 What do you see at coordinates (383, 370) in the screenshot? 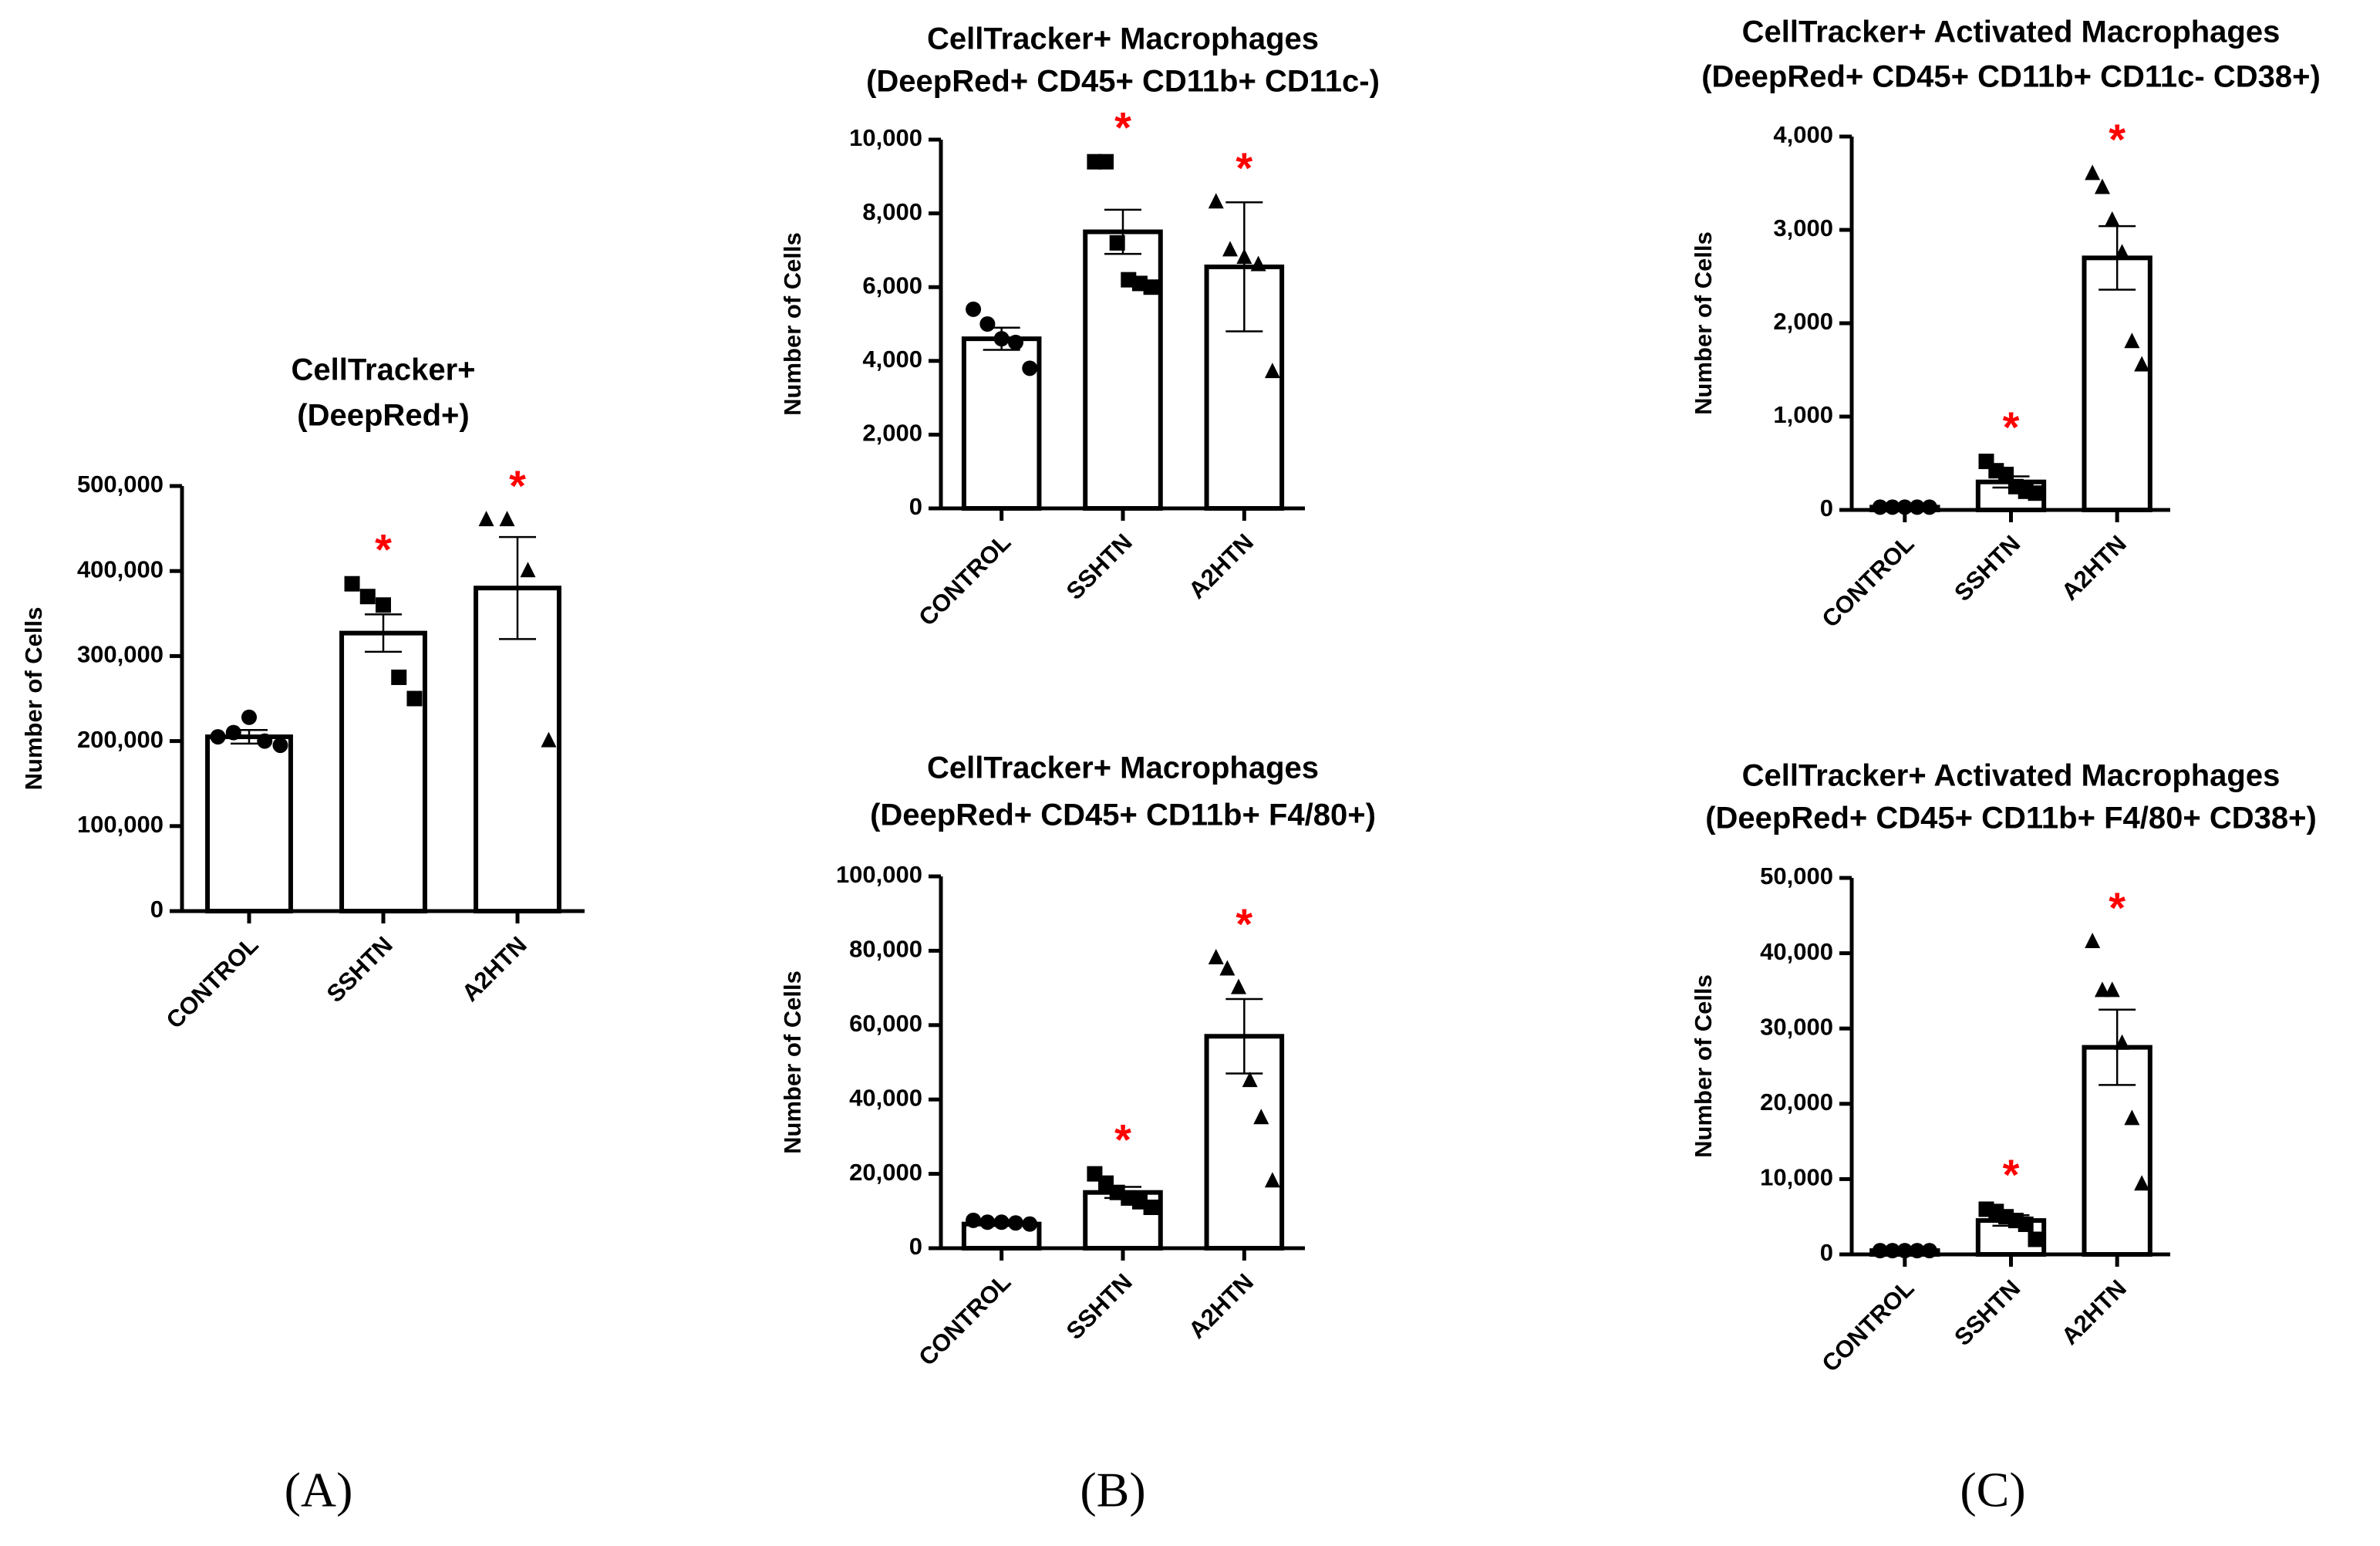
I see `chart-title: CellTracker+` at bounding box center [383, 370].